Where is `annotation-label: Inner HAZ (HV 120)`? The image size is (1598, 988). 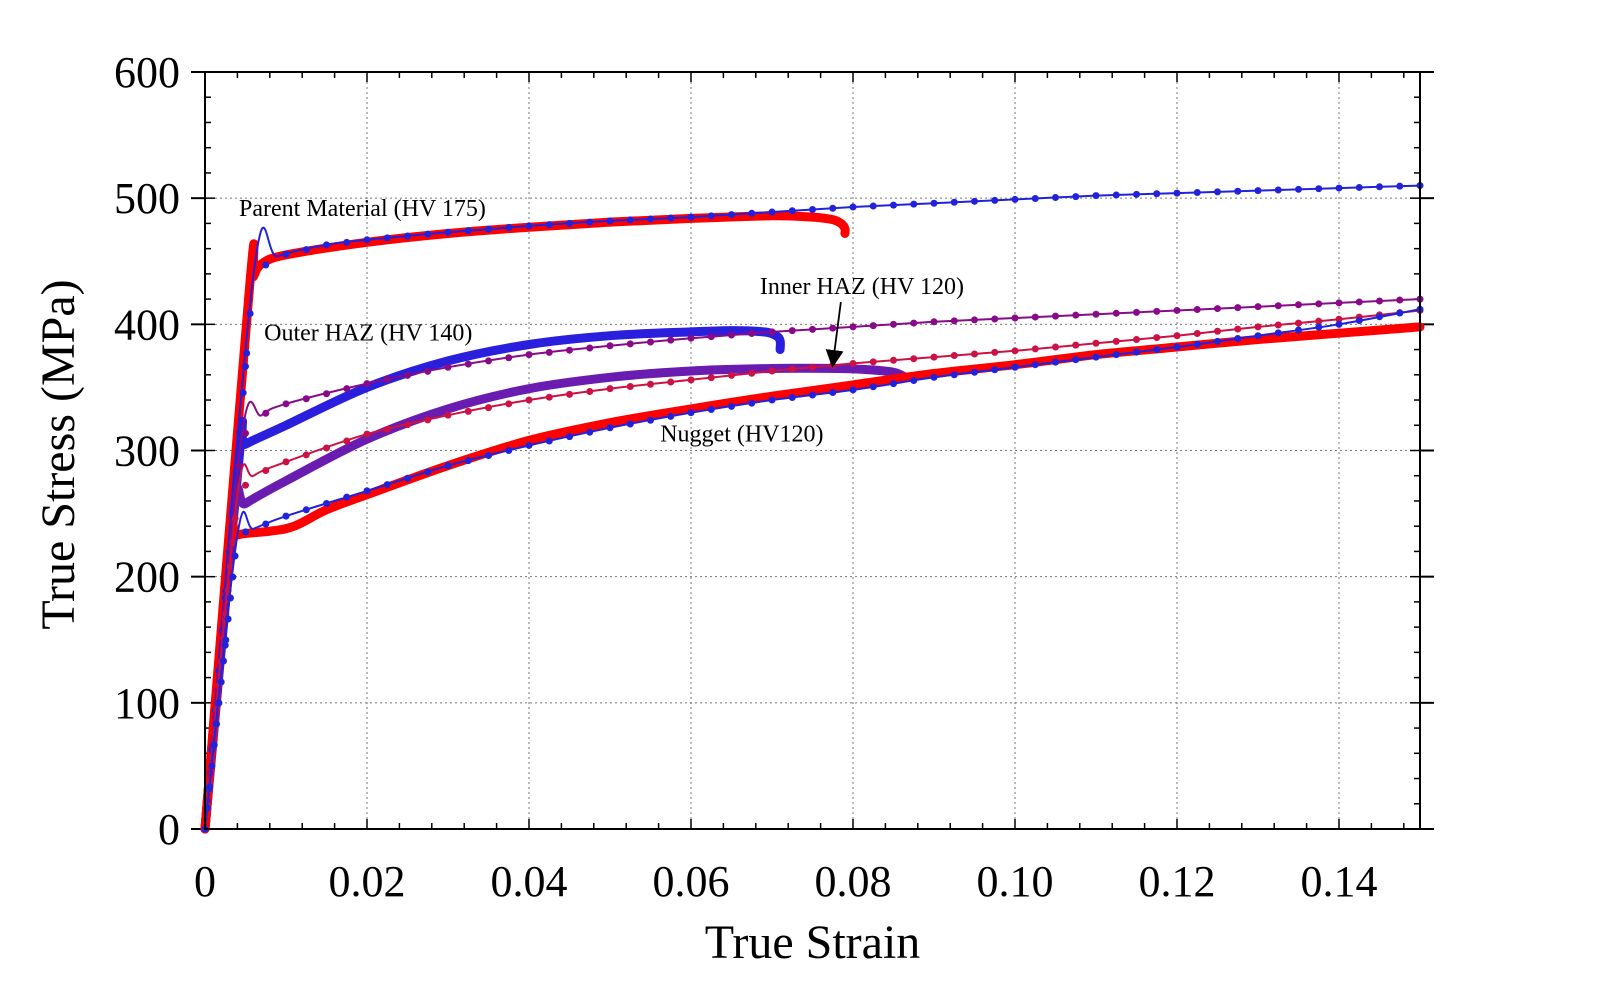
annotation-label: Inner HAZ (HV 120) is located at coordinates (862, 287).